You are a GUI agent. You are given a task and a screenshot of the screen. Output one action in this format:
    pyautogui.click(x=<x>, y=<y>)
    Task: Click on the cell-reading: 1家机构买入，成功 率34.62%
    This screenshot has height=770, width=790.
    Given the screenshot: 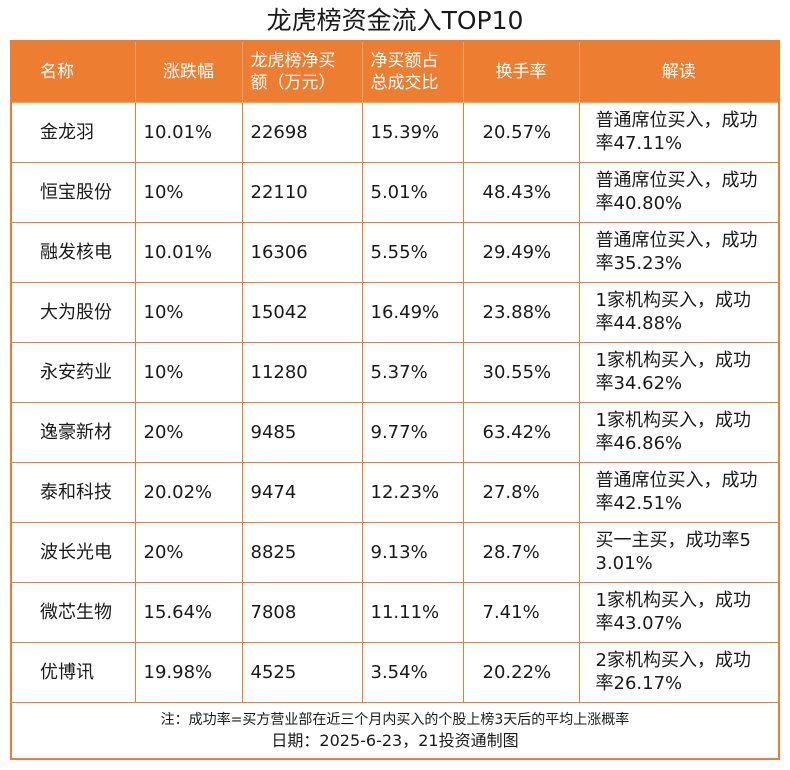 What is the action you would take?
    pyautogui.click(x=678, y=372)
    